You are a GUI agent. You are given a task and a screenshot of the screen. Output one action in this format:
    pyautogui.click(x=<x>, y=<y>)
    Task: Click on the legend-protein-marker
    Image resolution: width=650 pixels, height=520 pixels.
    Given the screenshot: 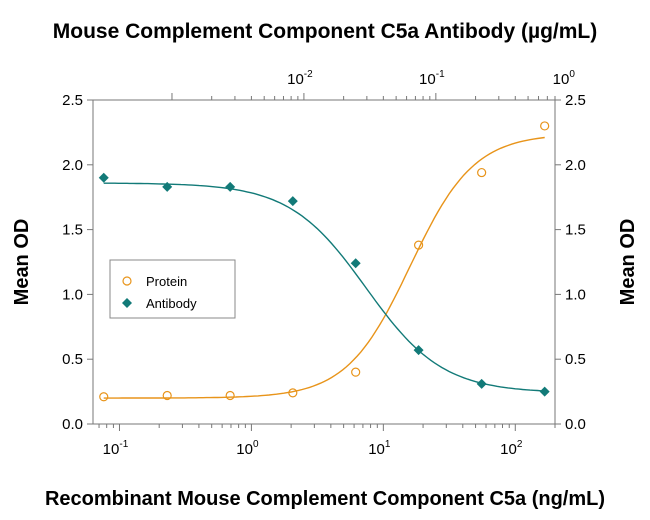 What is the action you would take?
    pyautogui.click(x=127, y=281)
    